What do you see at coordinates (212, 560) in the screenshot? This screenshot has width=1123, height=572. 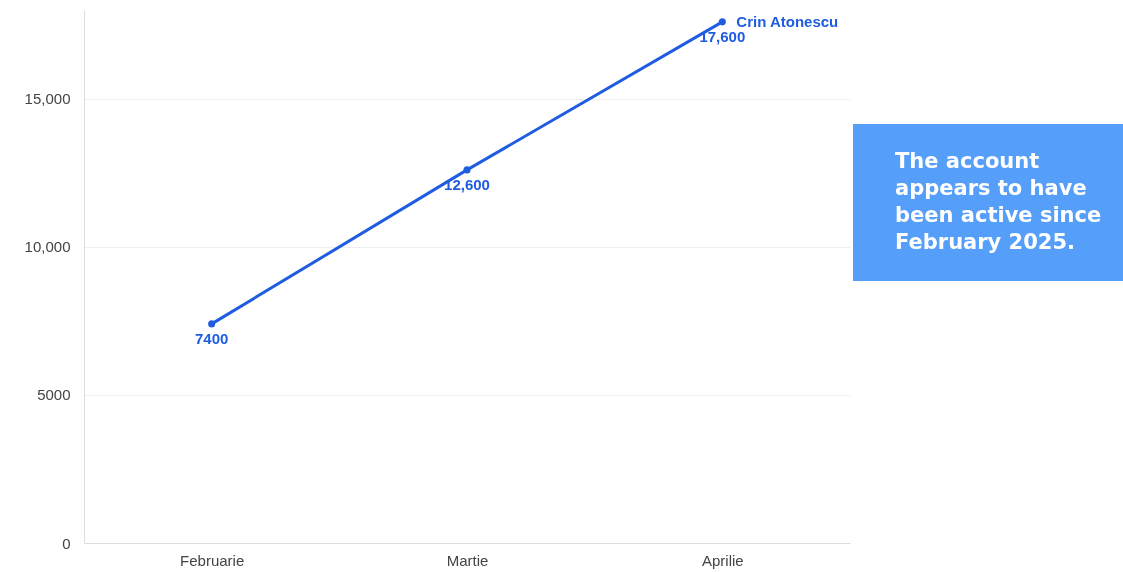 I see `x-tick-label: Februarie` at bounding box center [212, 560].